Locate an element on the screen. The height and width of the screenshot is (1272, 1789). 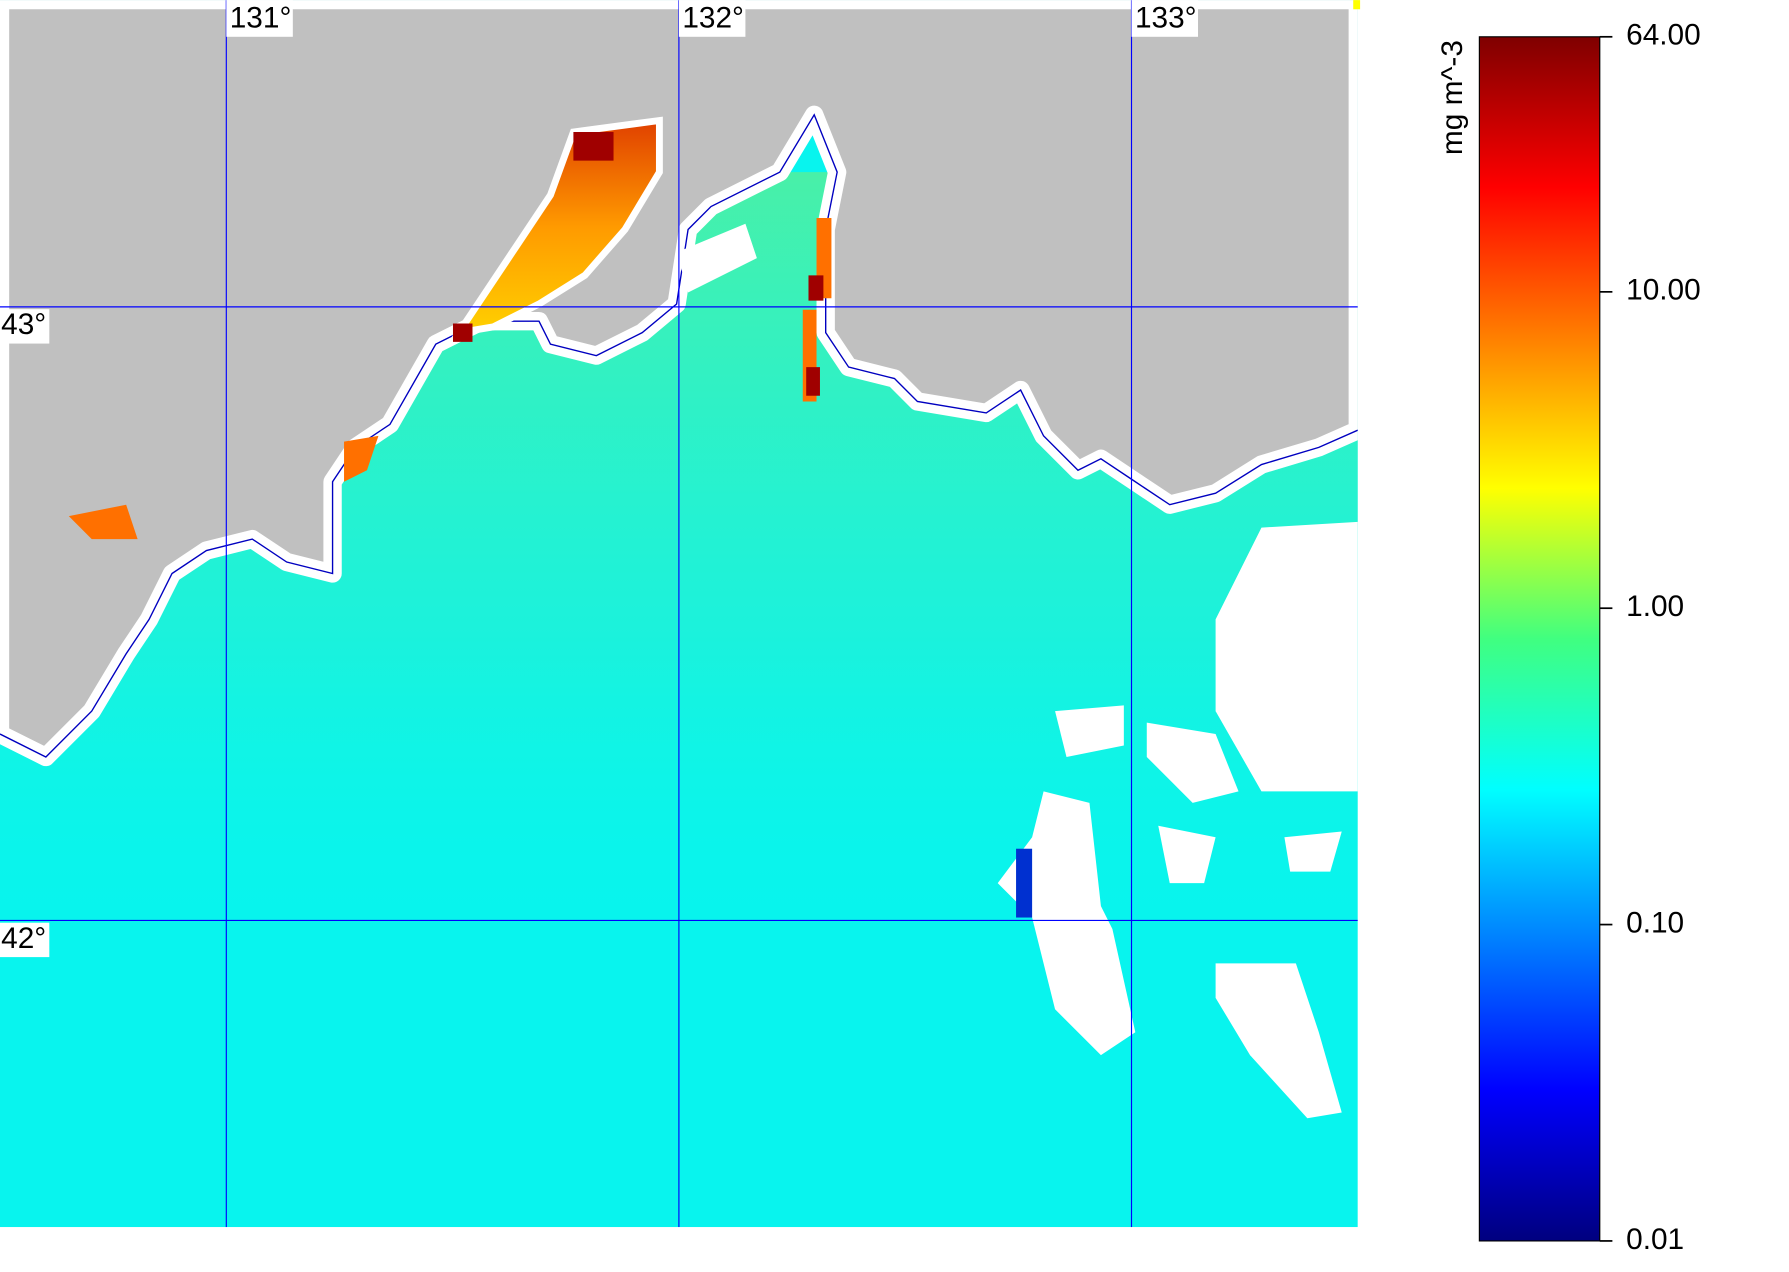
lon-label: 131° is located at coordinates (261, 17).